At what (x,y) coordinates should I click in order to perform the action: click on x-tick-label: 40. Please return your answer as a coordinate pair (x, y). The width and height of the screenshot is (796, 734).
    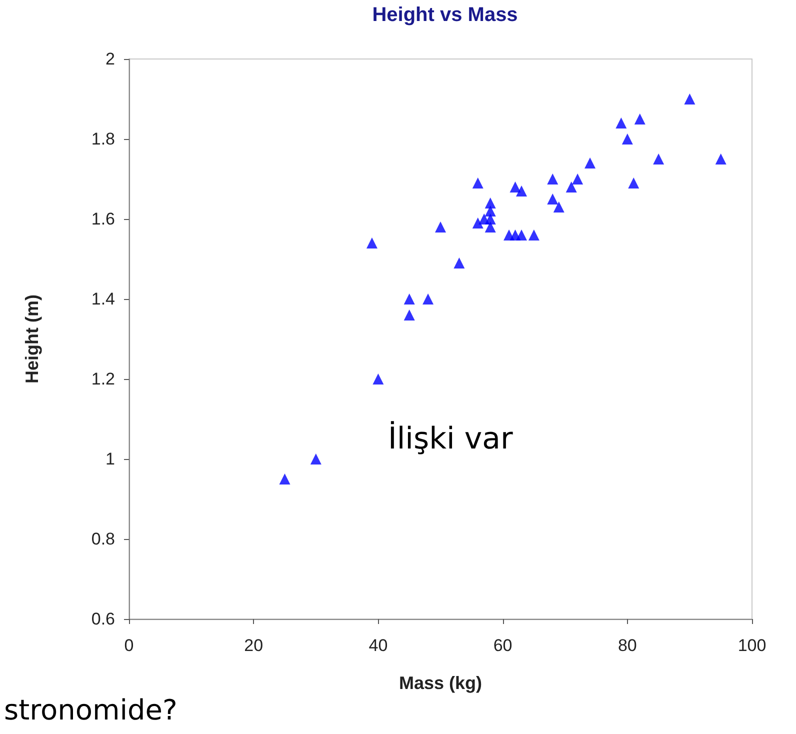
    Looking at the image, I should click on (378, 645).